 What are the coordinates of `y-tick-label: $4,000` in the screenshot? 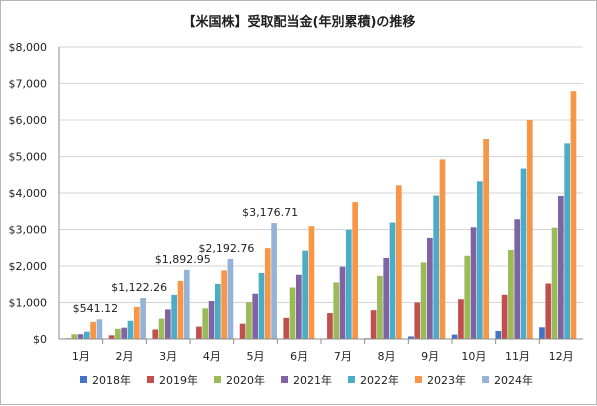 It's located at (28, 193).